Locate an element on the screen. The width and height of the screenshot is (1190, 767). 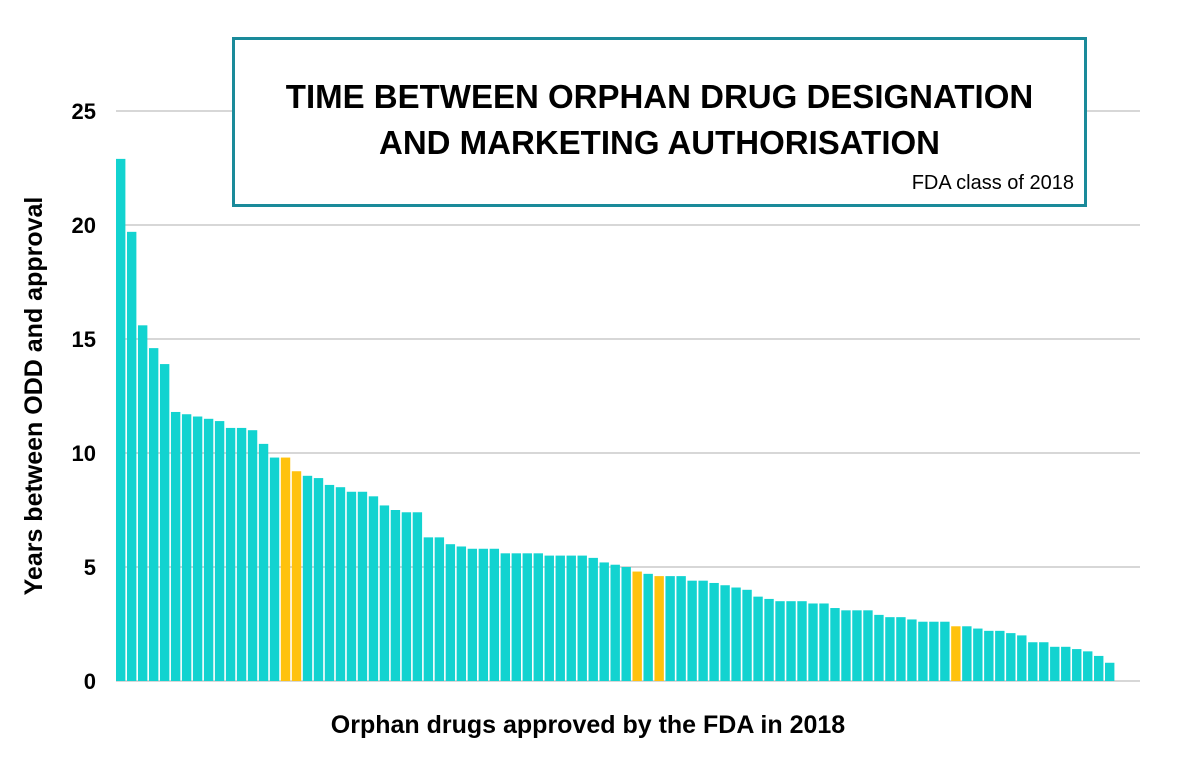
y-axis-ticks: 0 5 10 15 20 25 is located at coordinates (84, 396).